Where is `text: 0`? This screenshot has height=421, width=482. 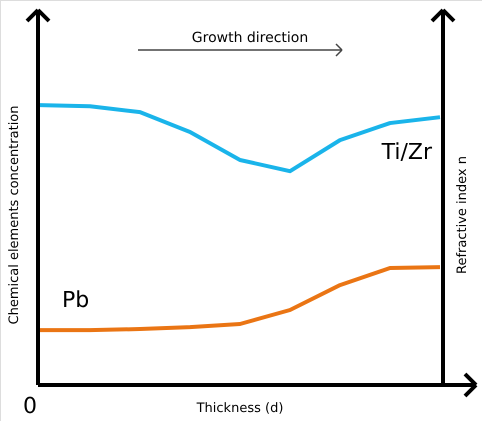 text: 0 is located at coordinates (30, 406).